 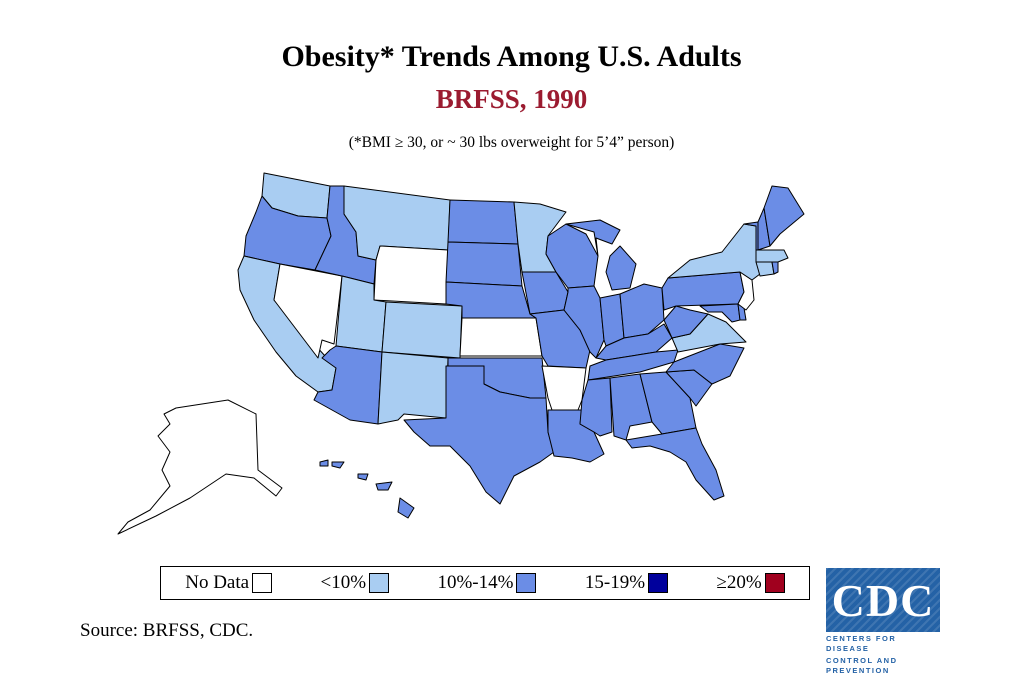 What do you see at coordinates (615, 582) in the screenshot?
I see `legend-label: 15-19%` at bounding box center [615, 582].